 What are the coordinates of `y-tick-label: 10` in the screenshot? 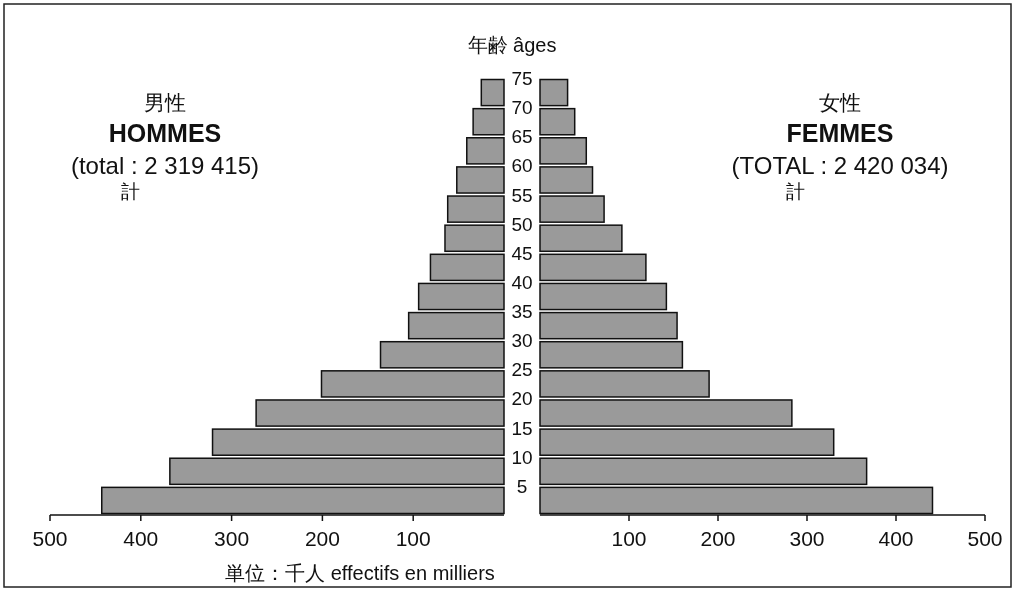 It's located at (522, 457).